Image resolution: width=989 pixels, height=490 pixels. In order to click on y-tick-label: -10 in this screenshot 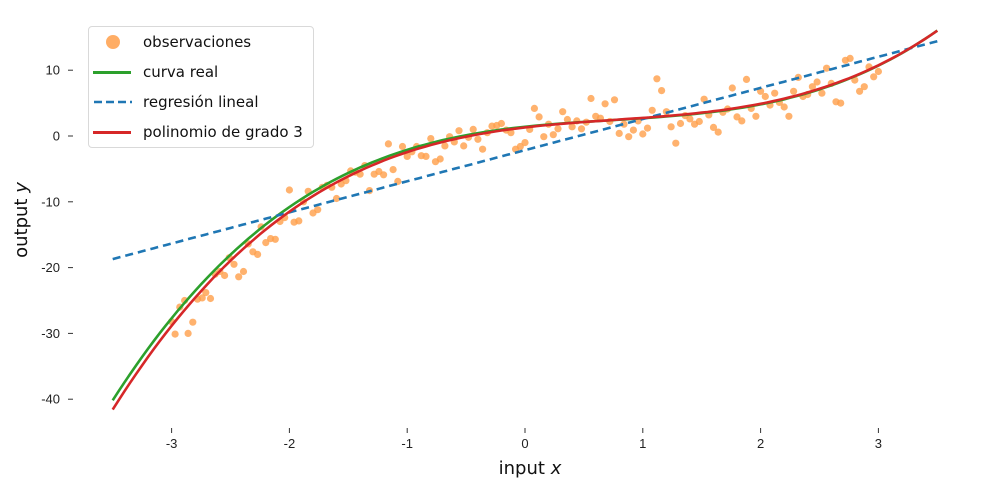, I will do `click(50, 201)`.